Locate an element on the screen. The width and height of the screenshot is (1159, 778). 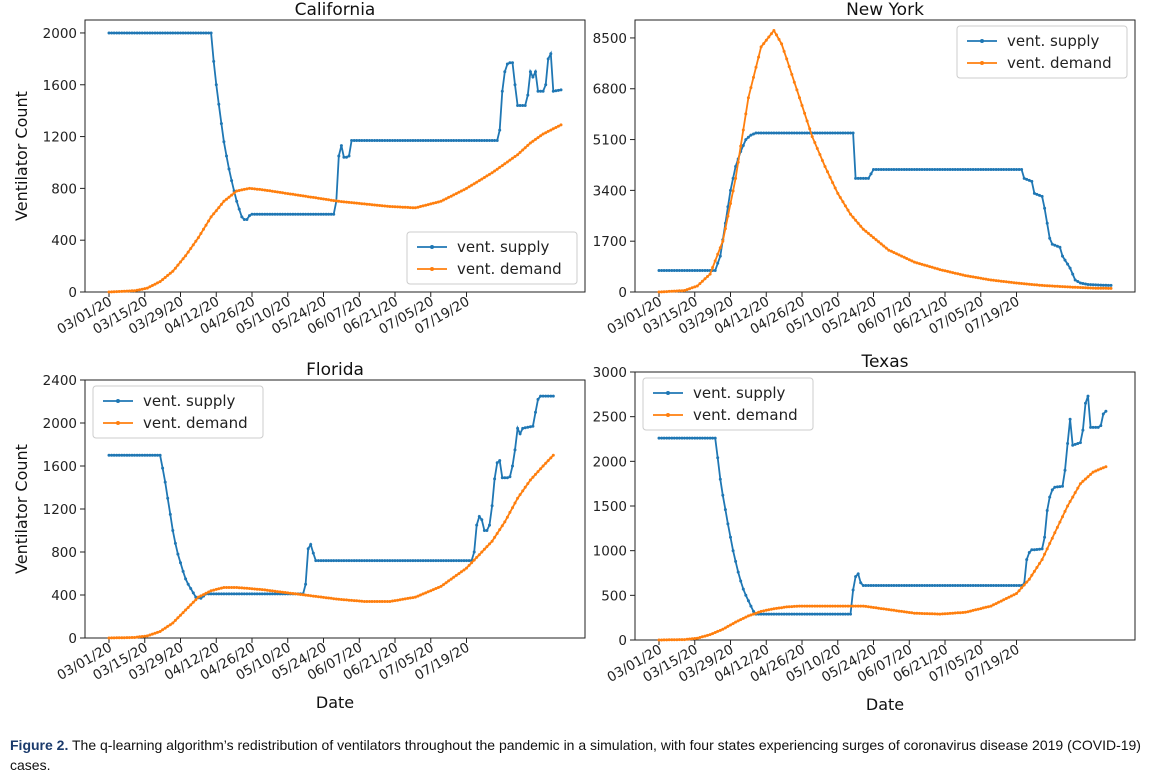
y-tick-label: 800 is located at coordinates (64, 189).